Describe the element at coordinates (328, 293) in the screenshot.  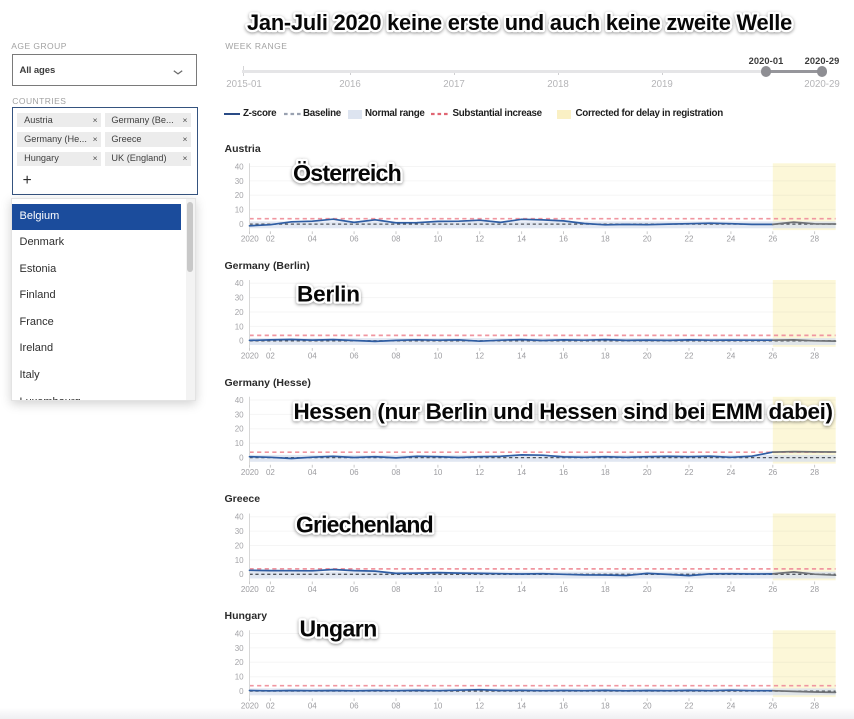
I see `svg-text: Berlin` at that location.